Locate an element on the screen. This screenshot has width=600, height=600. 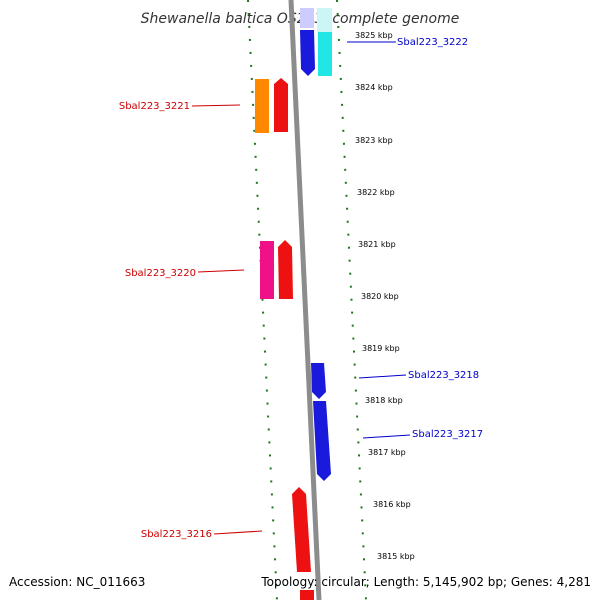
tick-label: 3822 kbp is located at coordinates (376, 192).